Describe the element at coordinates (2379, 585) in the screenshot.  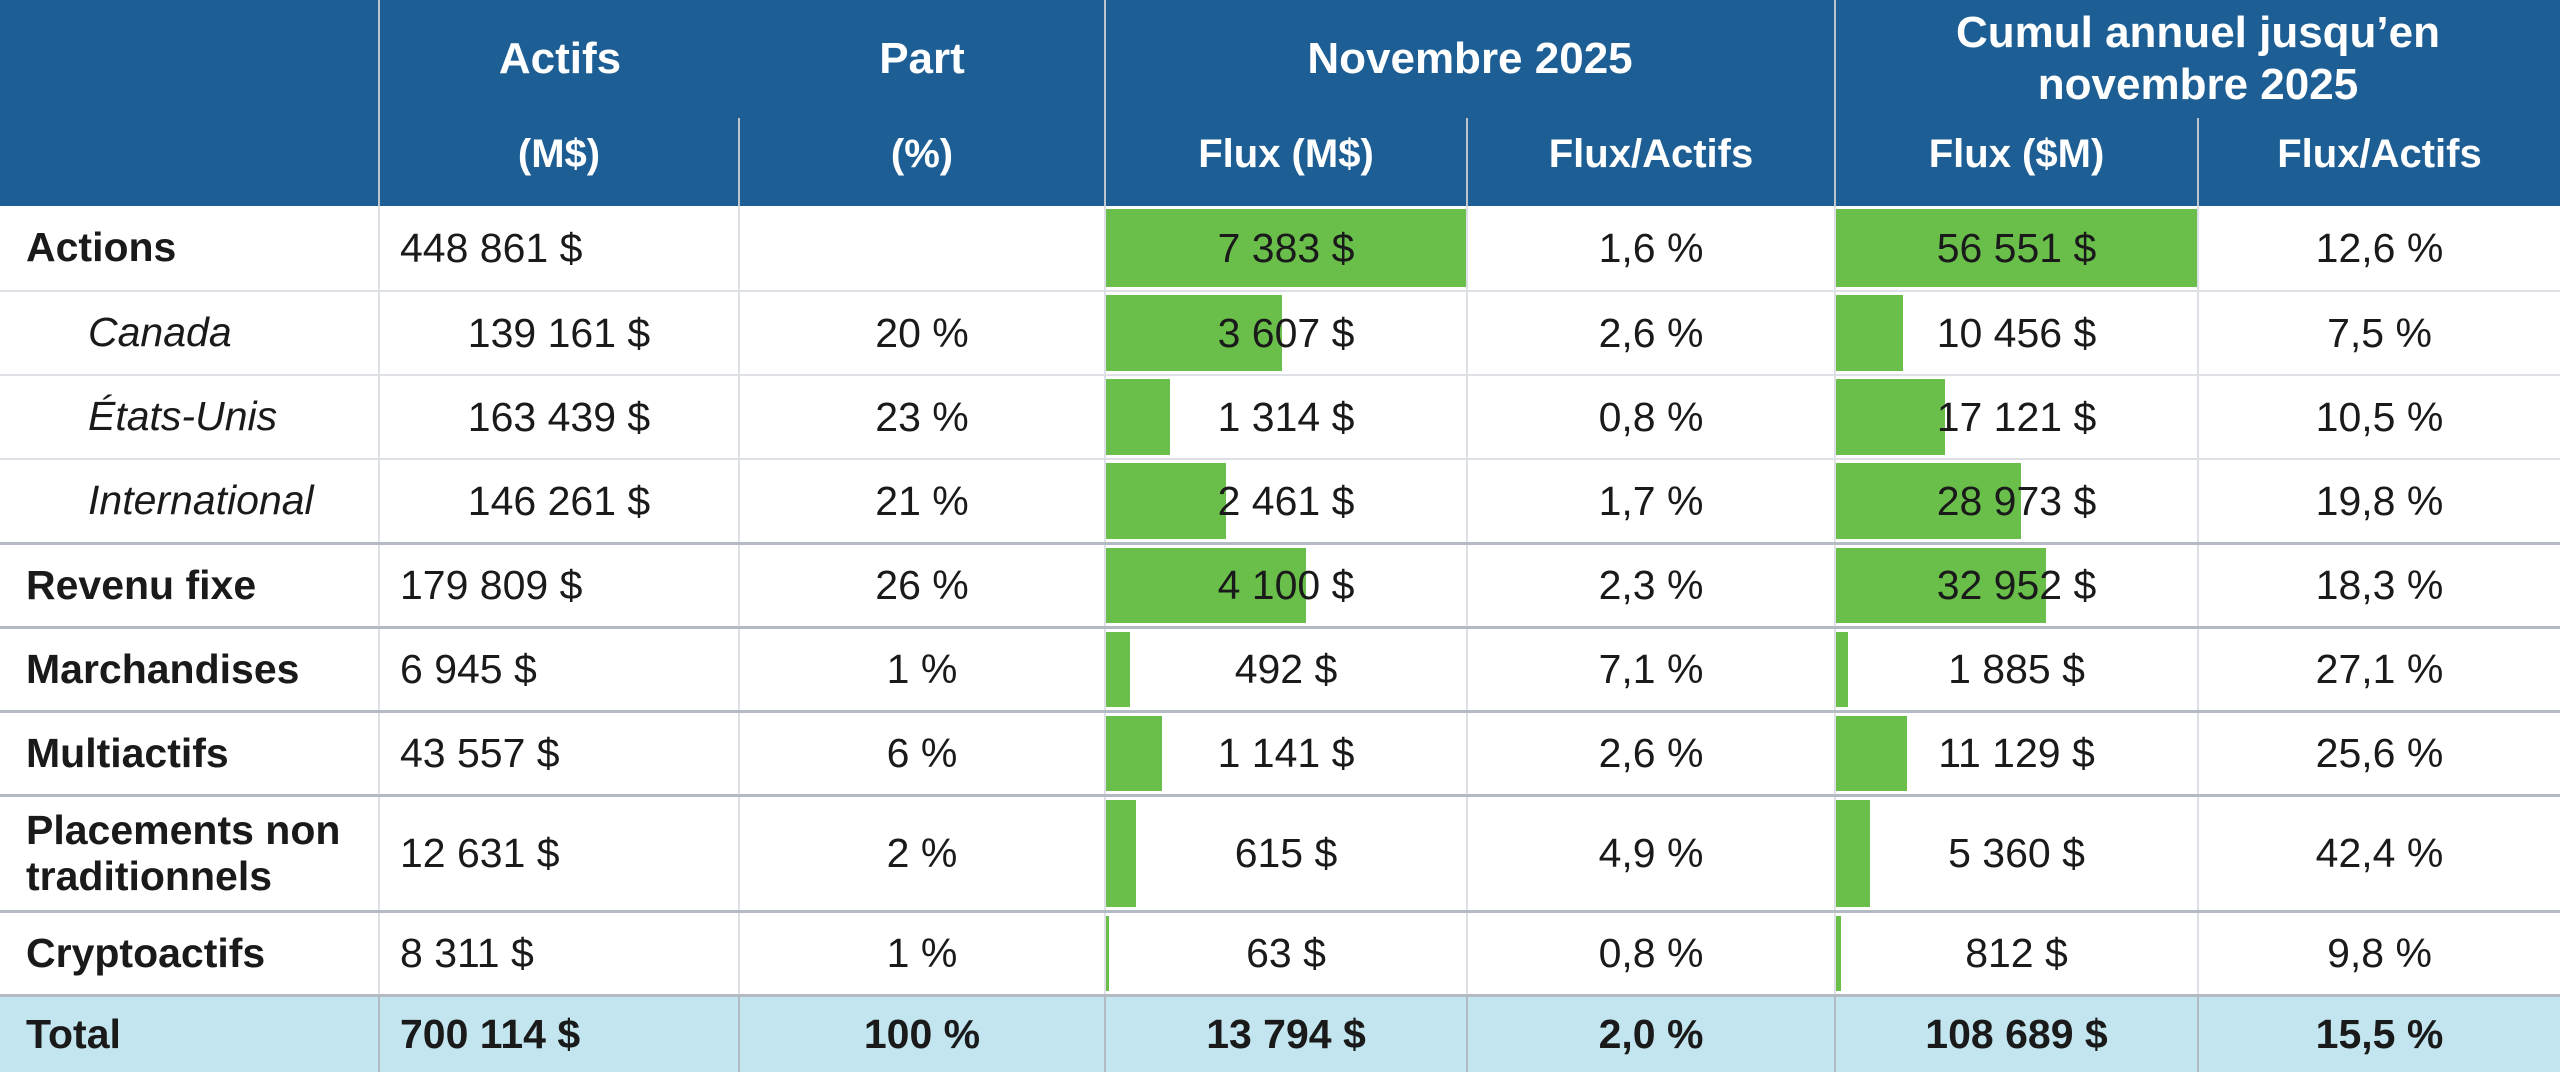
I see `ytd-ratio-cell: 18,3 %` at that location.